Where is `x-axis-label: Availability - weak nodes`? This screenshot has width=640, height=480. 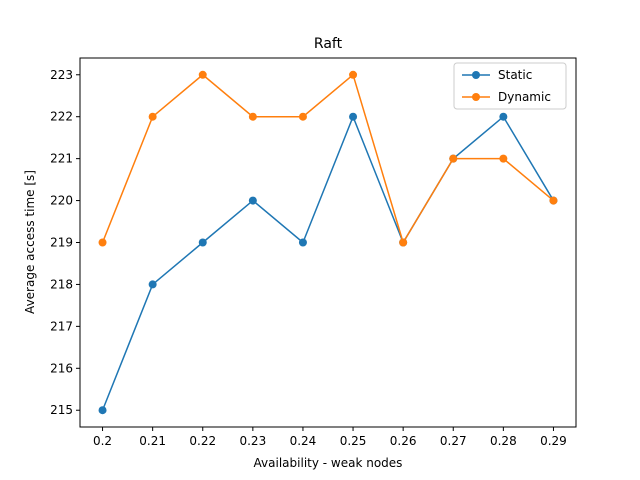 x-axis-label: Availability - weak nodes is located at coordinates (328, 463).